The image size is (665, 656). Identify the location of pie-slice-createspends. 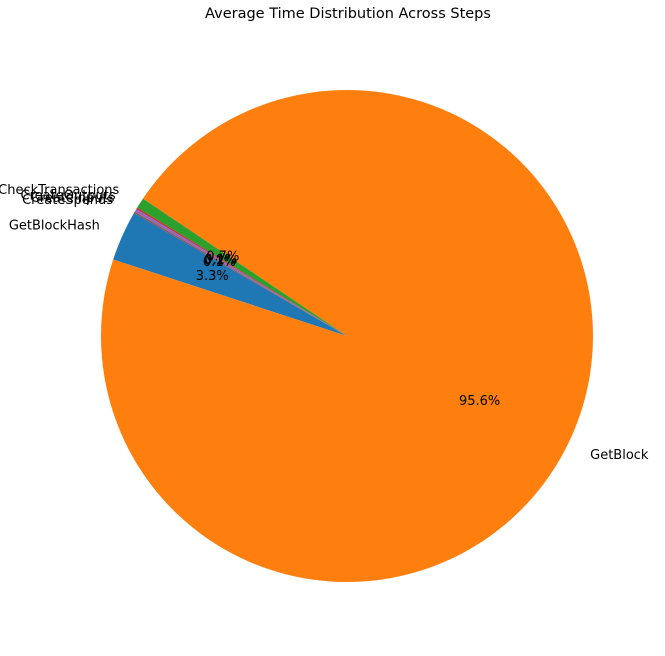
(240, 273).